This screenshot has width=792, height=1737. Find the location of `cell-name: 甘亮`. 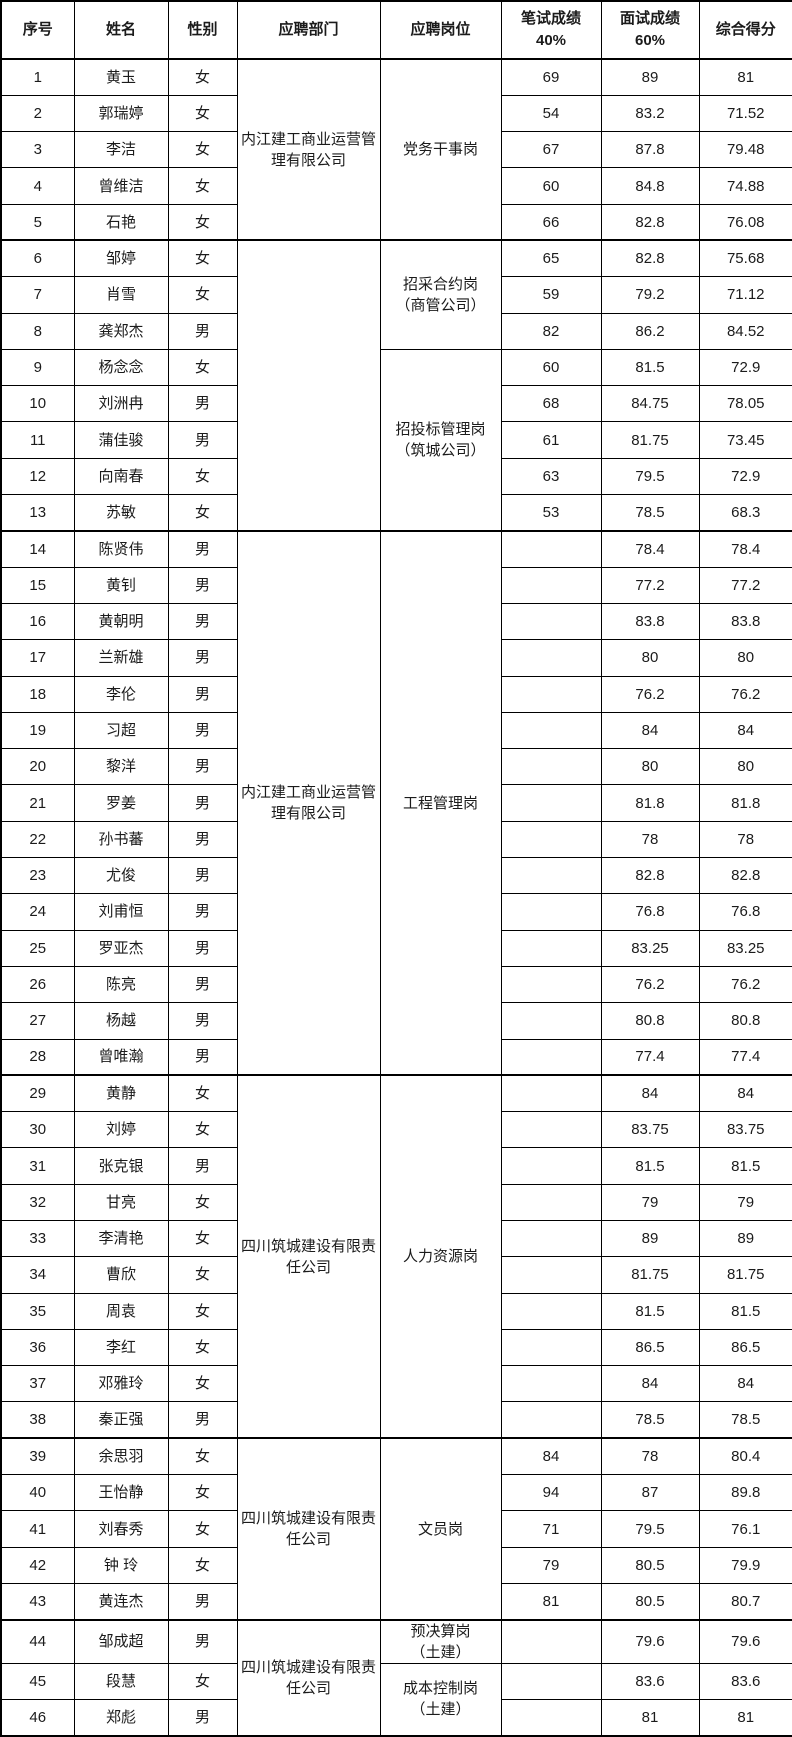

cell-name: 甘亮 is located at coordinates (121, 1202).